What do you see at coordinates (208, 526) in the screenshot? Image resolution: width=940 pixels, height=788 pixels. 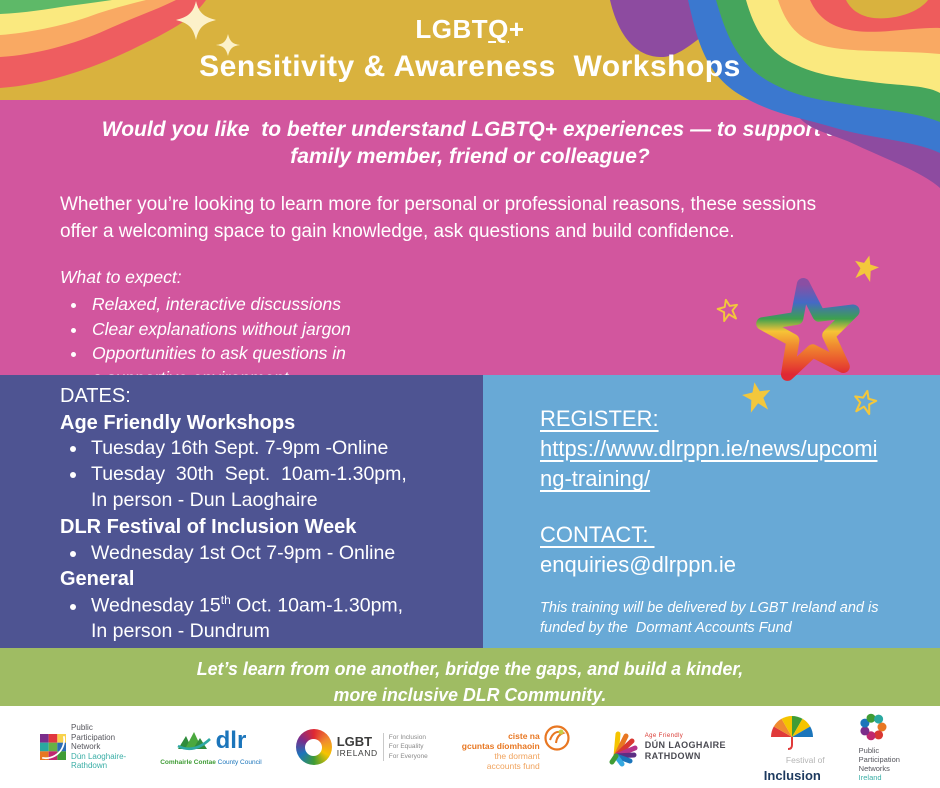 I see `dates-group-heading: DLR Festival of Inclusion Week` at bounding box center [208, 526].